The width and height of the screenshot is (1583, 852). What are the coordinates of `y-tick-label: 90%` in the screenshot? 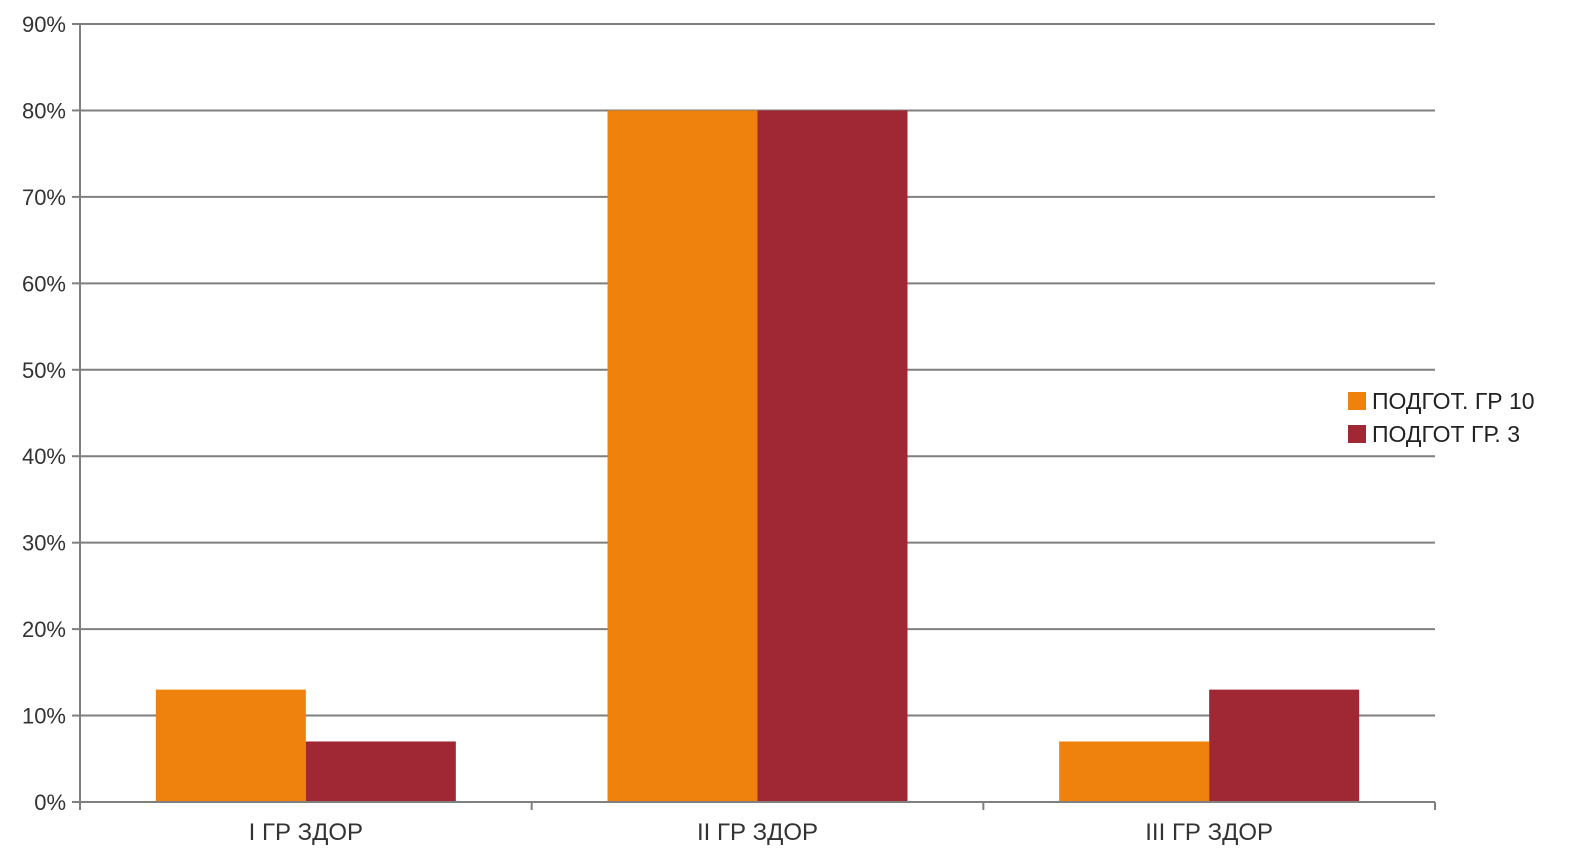 It's located at (44, 24).